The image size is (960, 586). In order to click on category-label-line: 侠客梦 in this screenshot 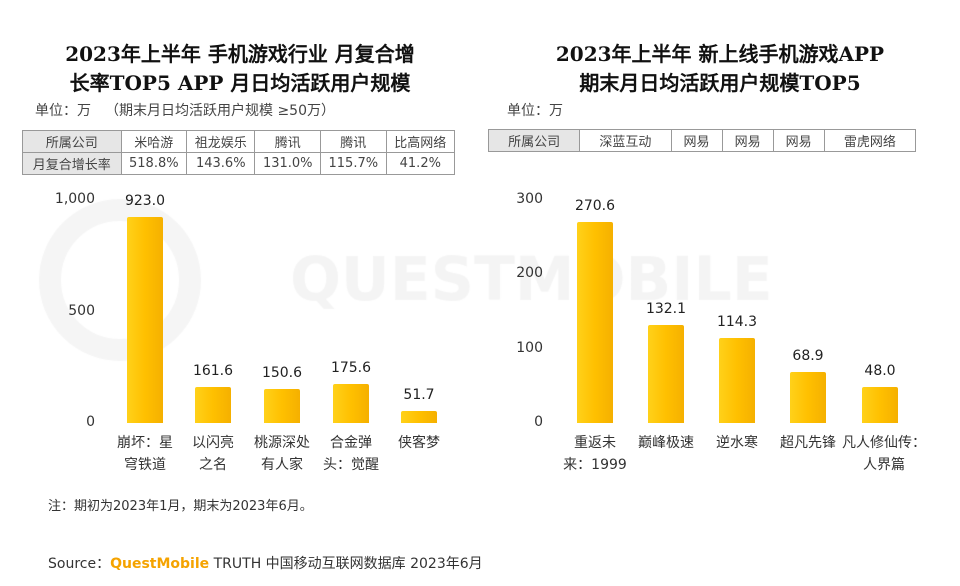, I will do `click(419, 443)`.